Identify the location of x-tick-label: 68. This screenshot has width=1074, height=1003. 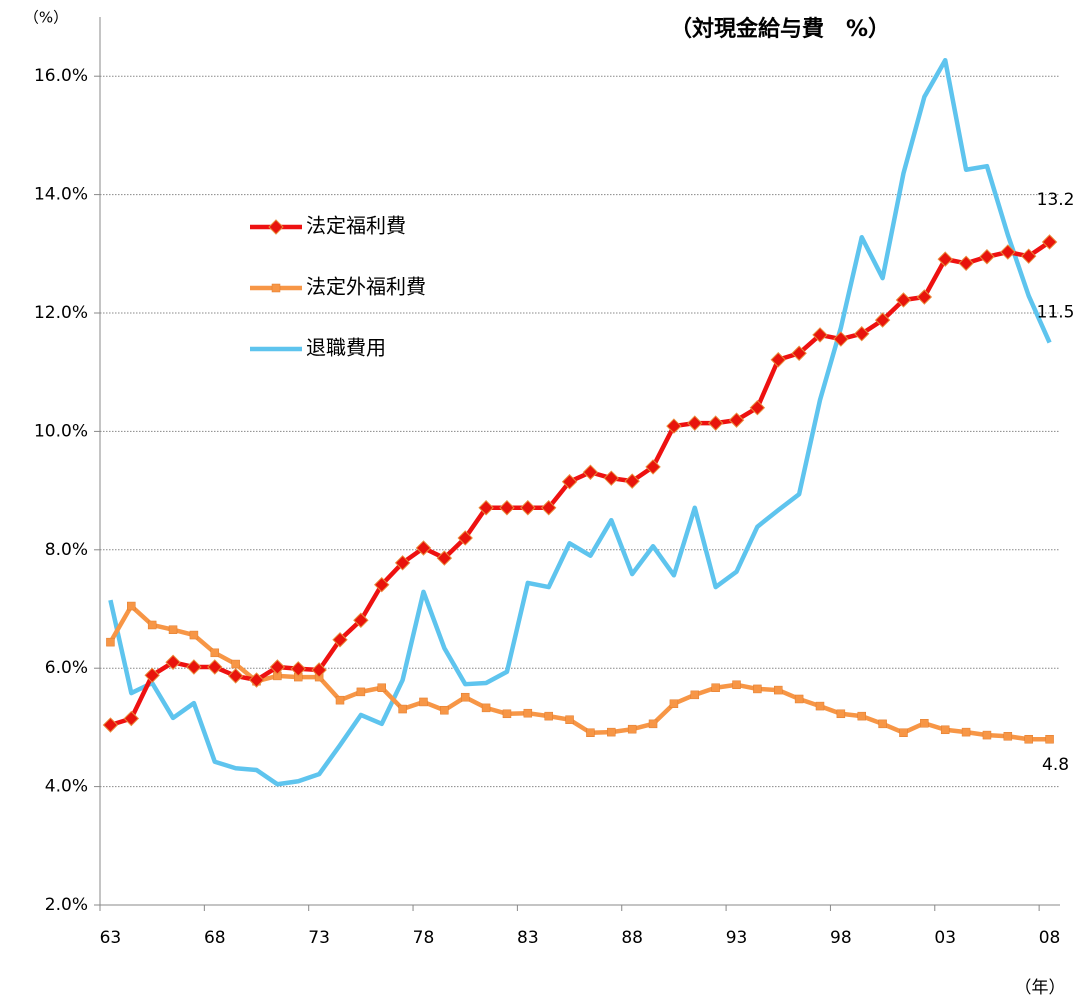
(215, 938).